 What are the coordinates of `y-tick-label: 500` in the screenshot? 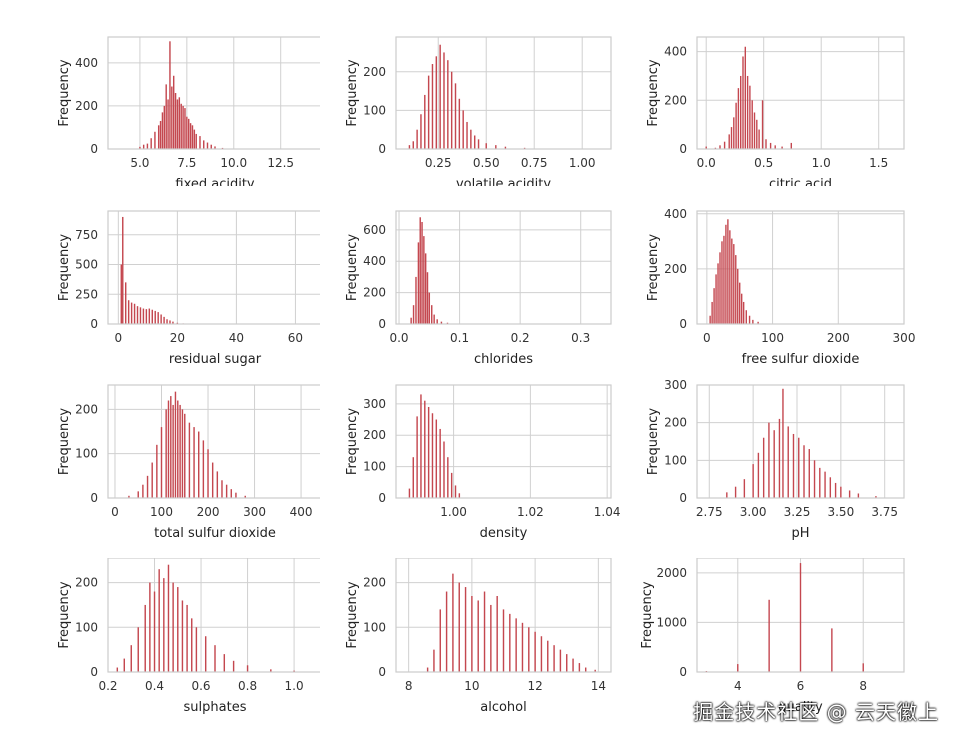 It's located at (86, 265).